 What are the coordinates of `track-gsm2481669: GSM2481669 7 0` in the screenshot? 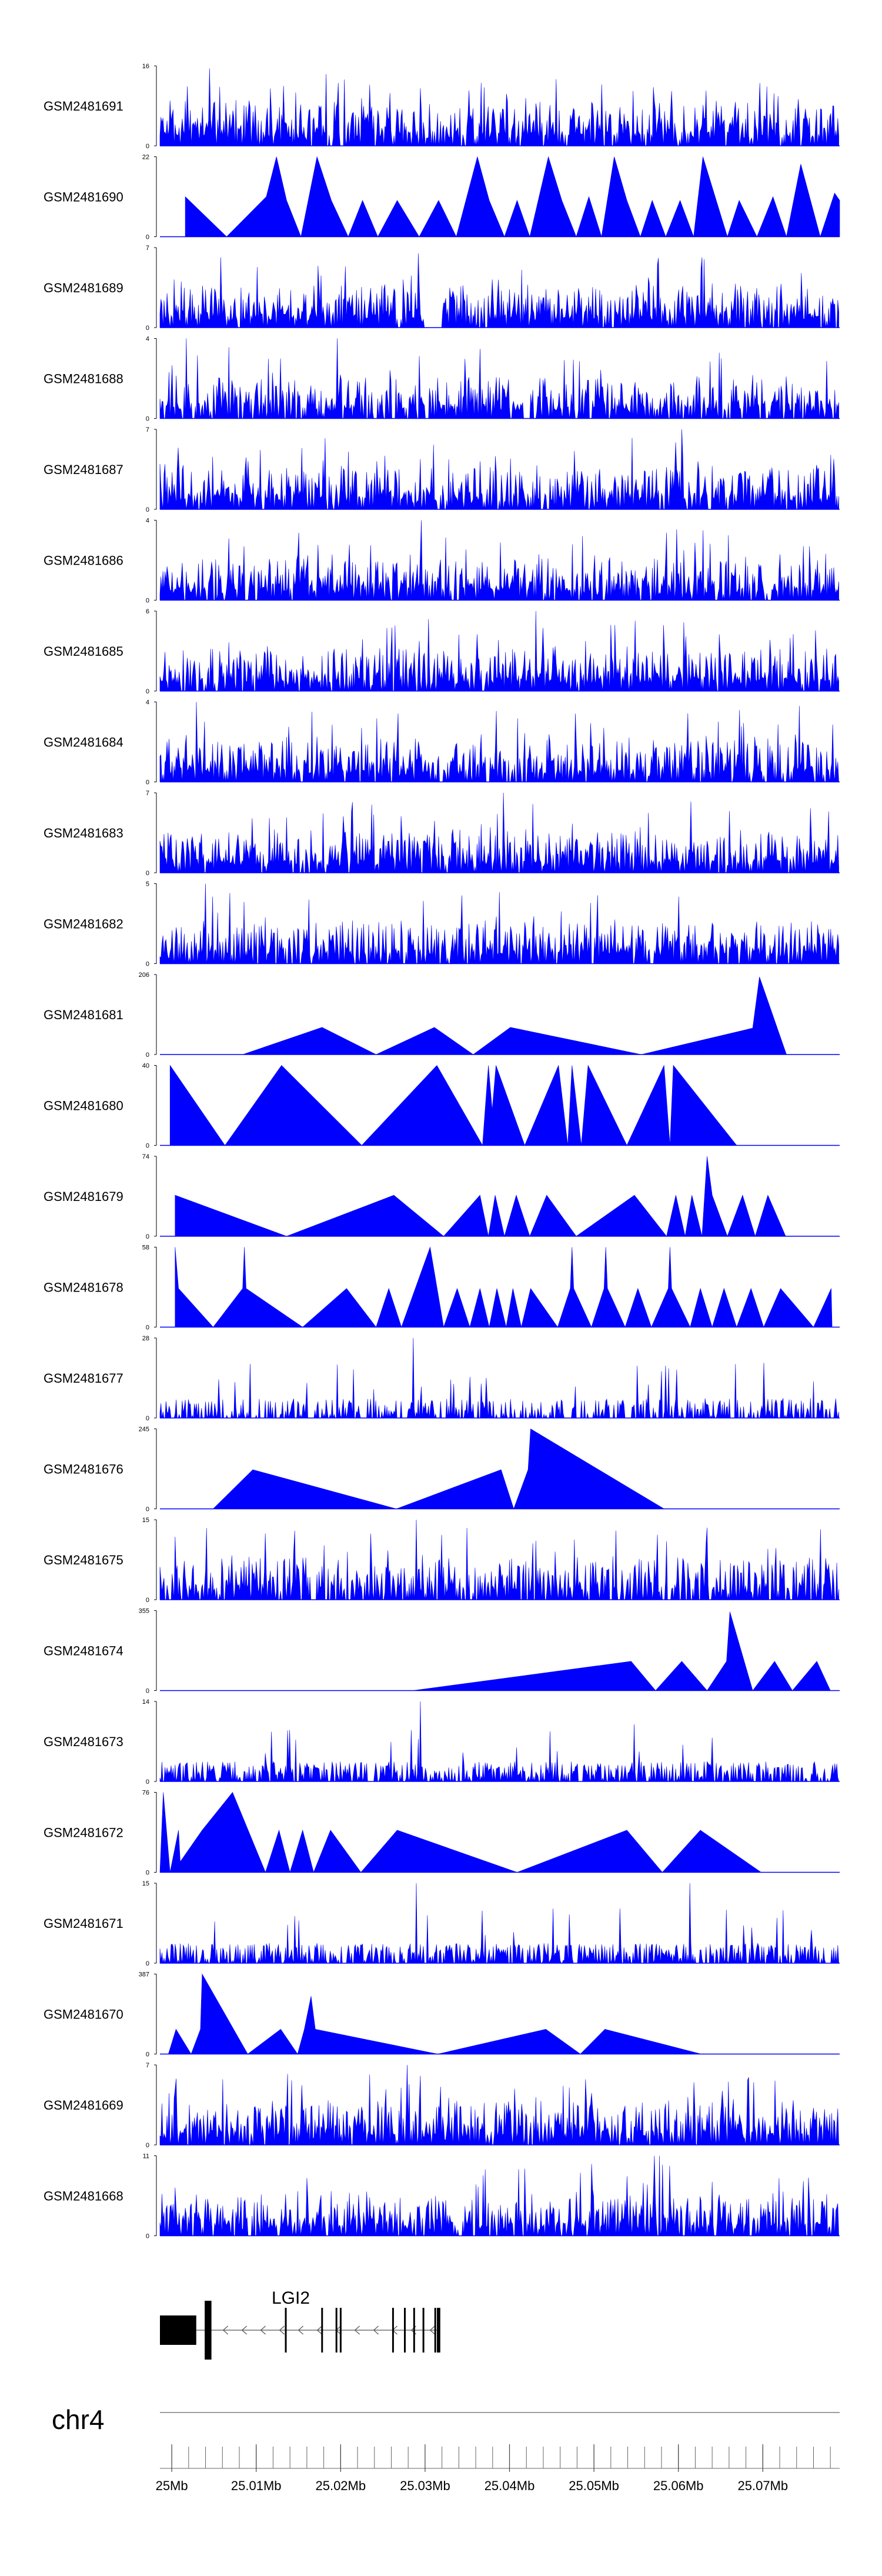 It's located at (442, 2105).